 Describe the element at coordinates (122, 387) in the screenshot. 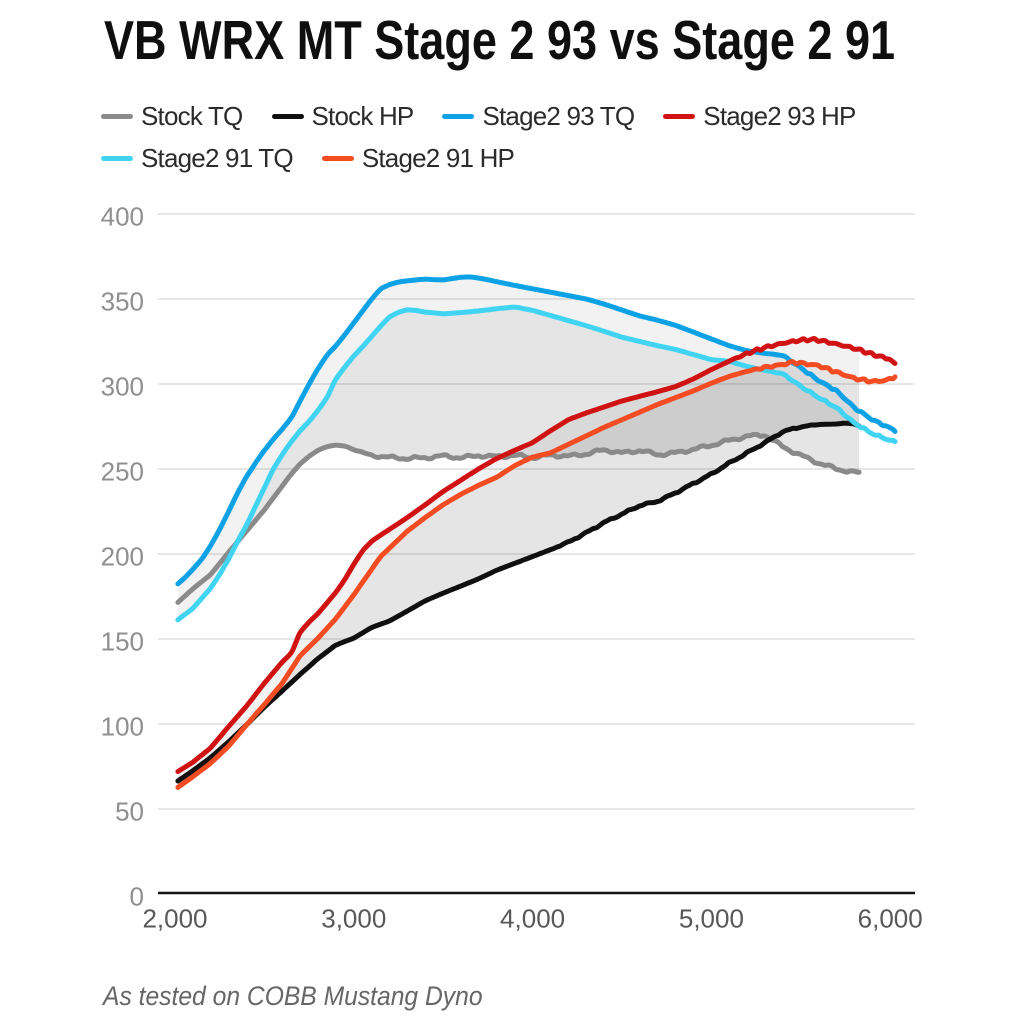

I see `svg-text: 300` at that location.